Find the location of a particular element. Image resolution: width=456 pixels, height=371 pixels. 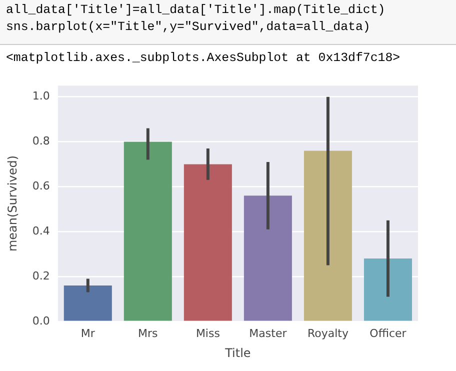

x-axis-title: Title is located at coordinates (237, 353).